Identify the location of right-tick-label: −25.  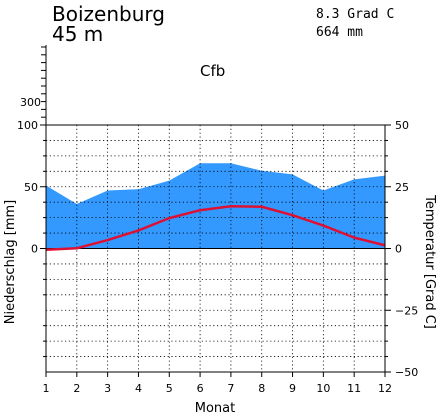
(406, 310).